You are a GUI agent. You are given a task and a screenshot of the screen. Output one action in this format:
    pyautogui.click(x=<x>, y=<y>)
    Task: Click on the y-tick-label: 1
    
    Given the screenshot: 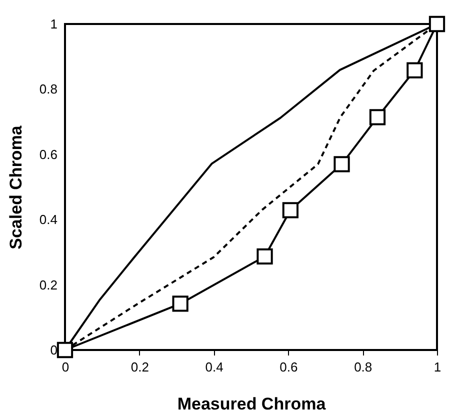 What is the action you would take?
    pyautogui.click(x=54, y=24)
    